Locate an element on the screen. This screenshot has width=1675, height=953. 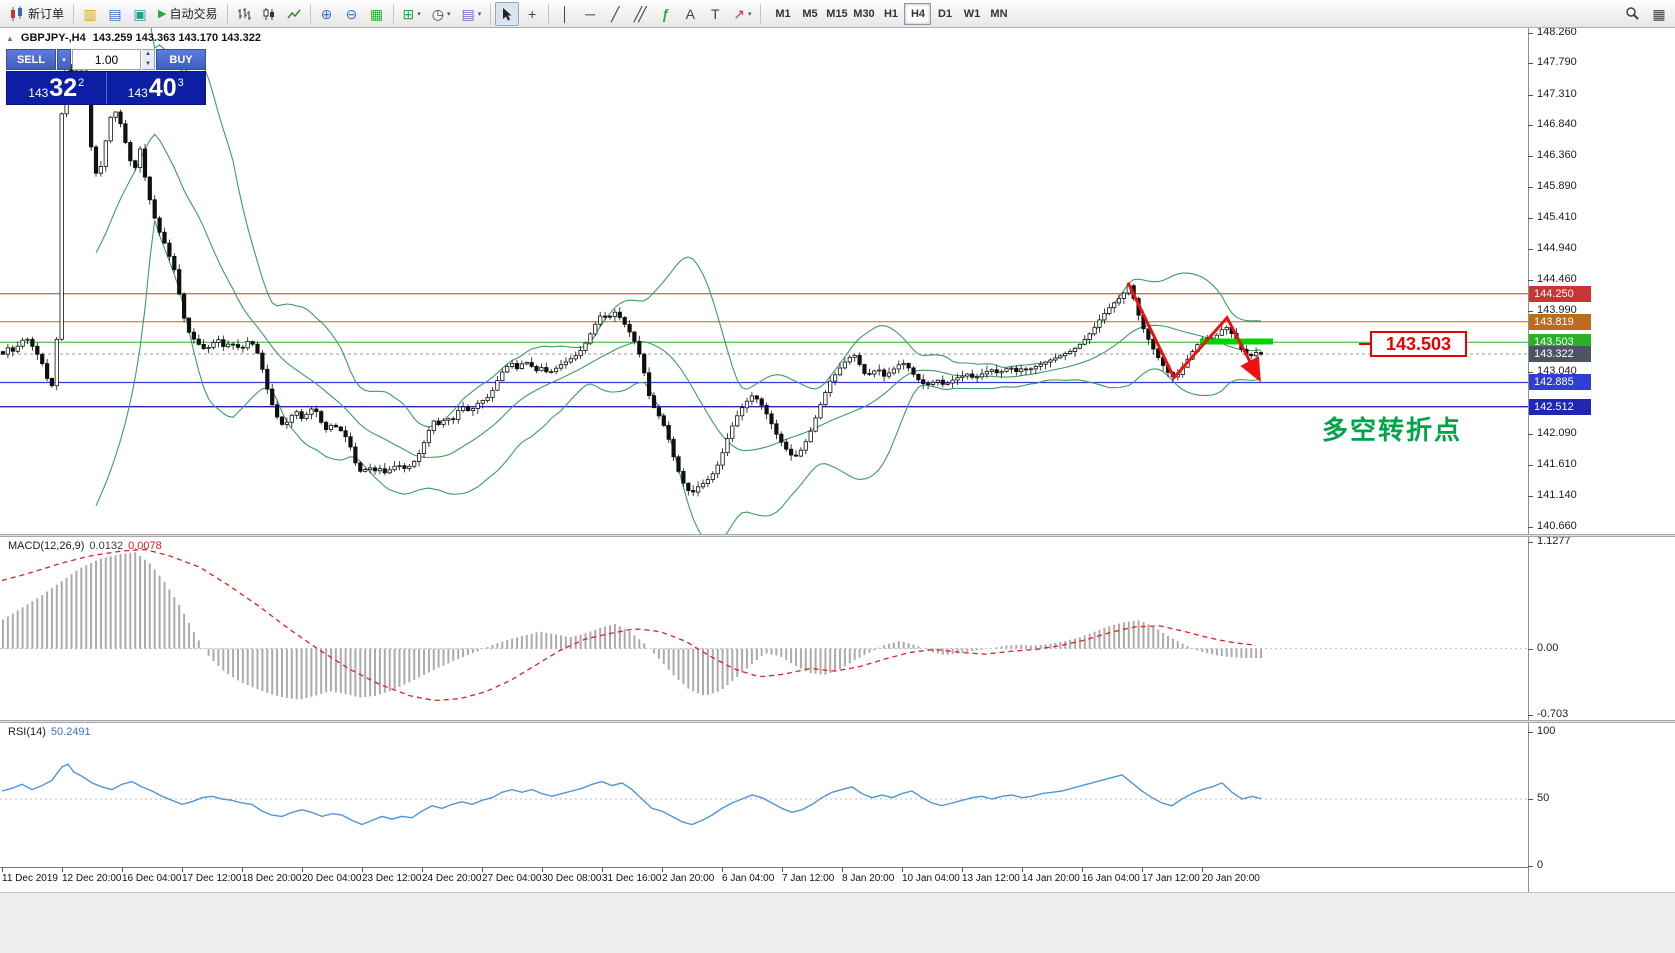
price-annotation-box: 143.503 is located at coordinates (1413, 344).